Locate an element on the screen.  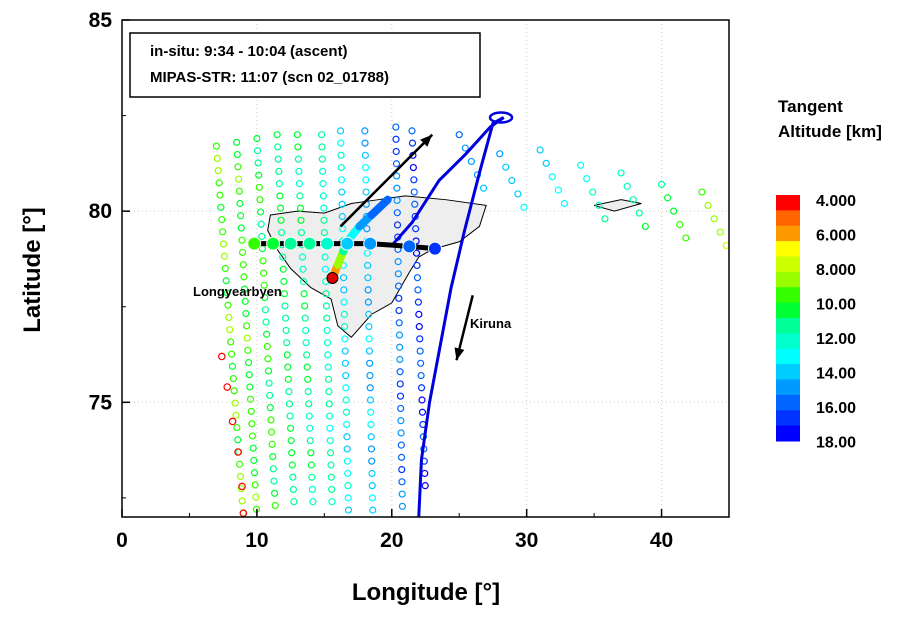
colorbar-tick-label: 16.00 is located at coordinates (836, 408).